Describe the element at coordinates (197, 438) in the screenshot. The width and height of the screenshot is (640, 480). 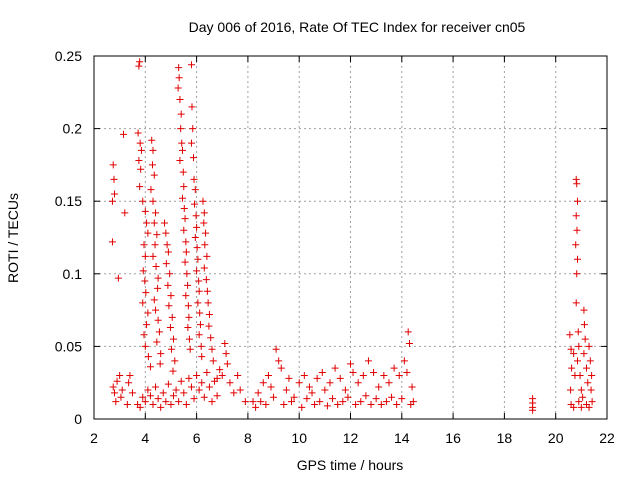
I see `x-tick-label: 6` at that location.